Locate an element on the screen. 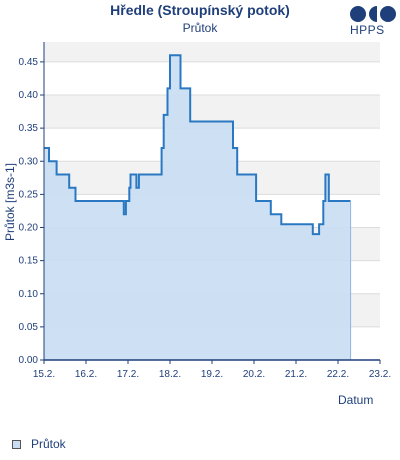 This screenshot has width=400, height=460. legend-label: Průtok is located at coordinates (48, 444).